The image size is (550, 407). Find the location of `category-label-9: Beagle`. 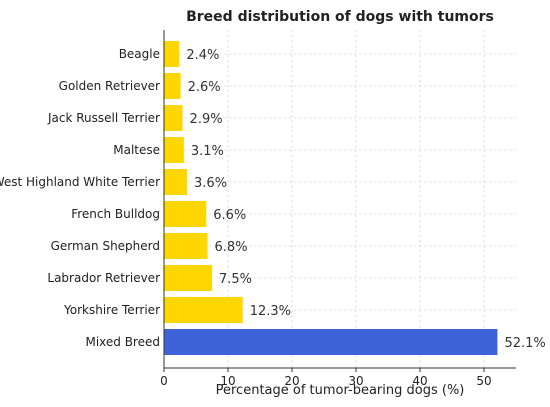

category-label-9: Beagle is located at coordinates (139, 54).